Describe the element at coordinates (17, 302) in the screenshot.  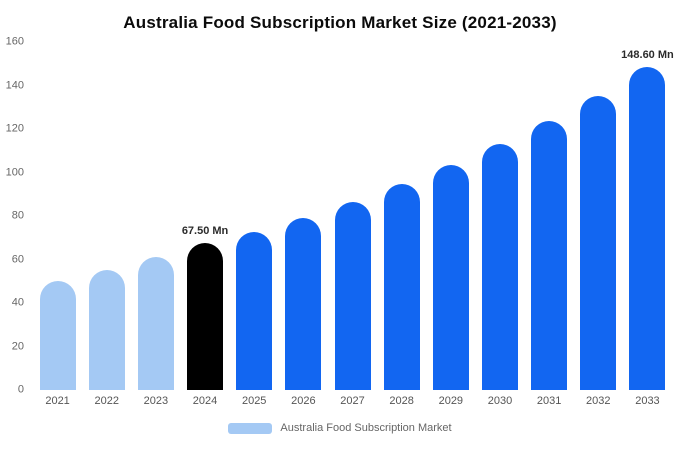
I see `y-axis-label-40: 40` at that location.